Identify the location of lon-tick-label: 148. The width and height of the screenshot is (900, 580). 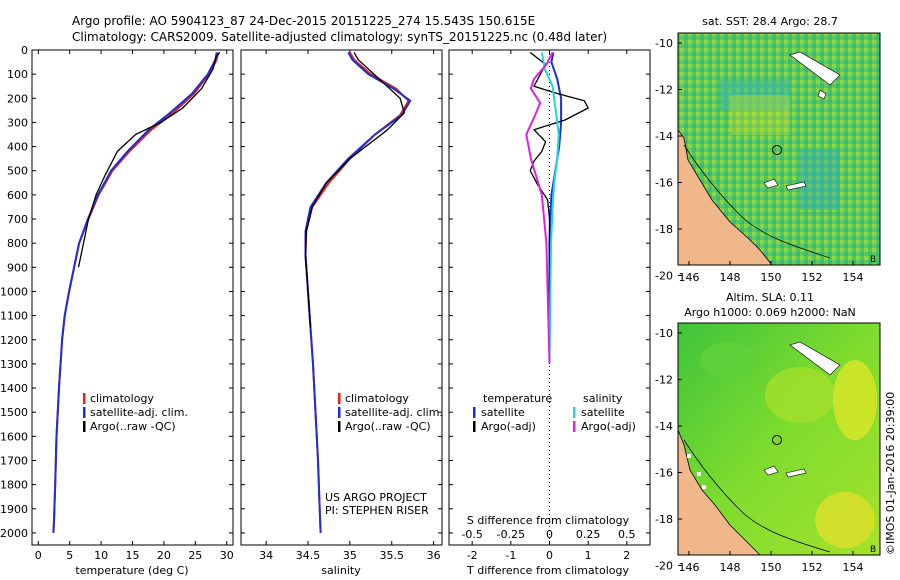
(730, 277).